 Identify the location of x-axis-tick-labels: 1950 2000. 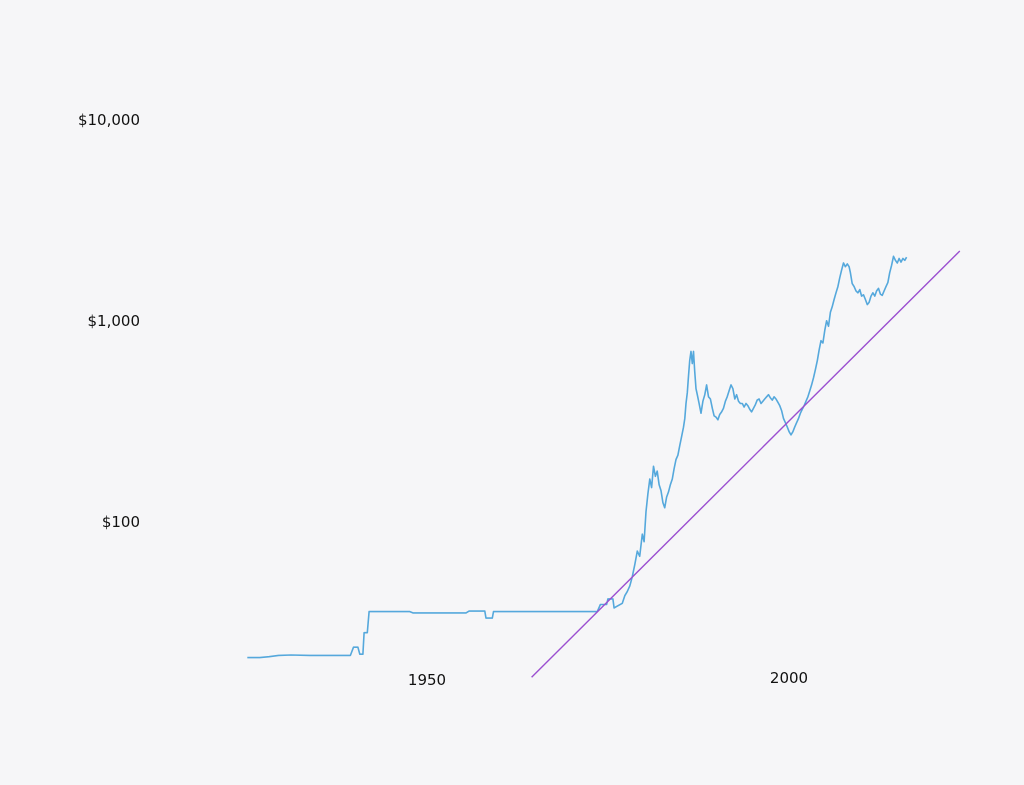
(608, 679).